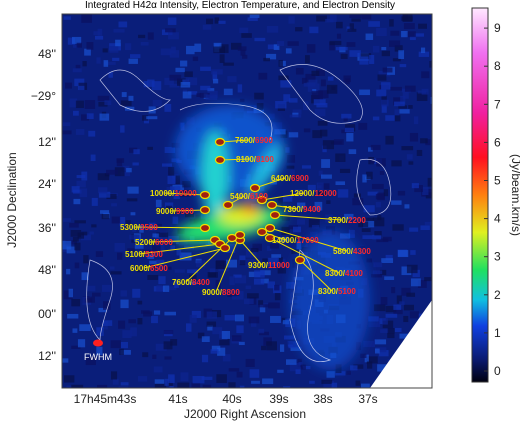  I want to click on ne-value: 17000, so click(307, 240).